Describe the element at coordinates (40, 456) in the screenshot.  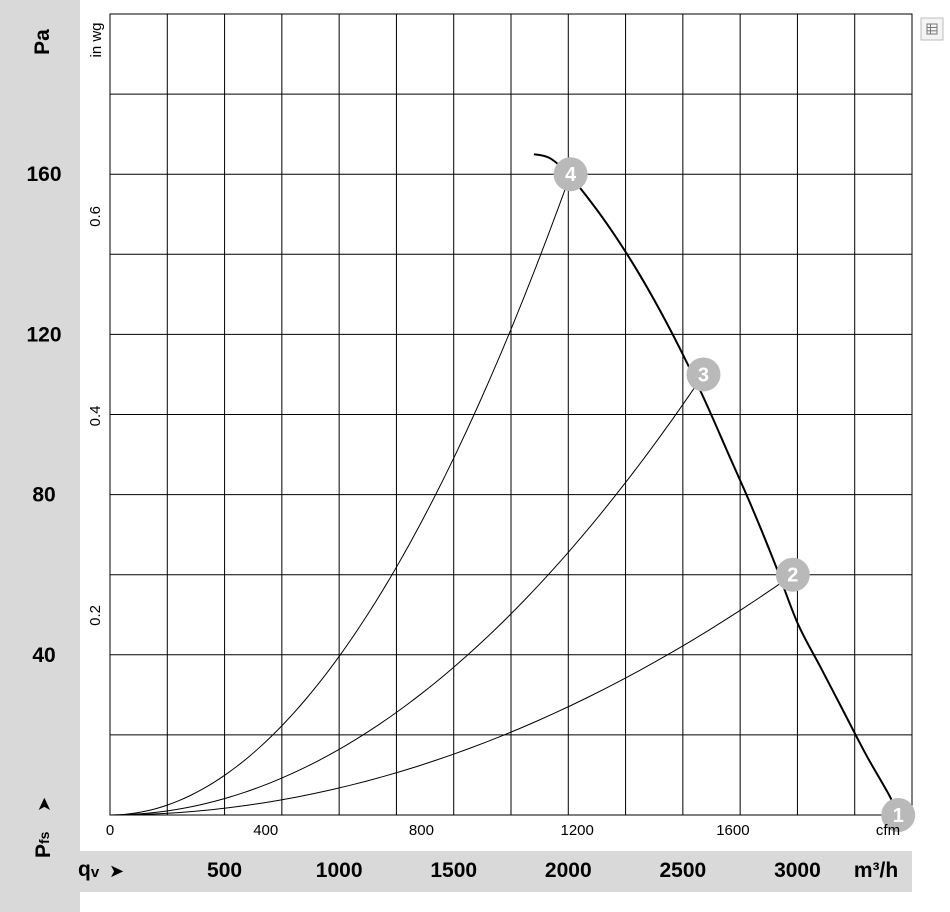
I see `left-axis-band` at that location.